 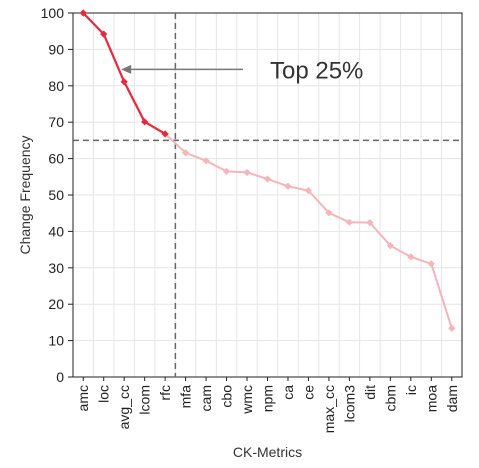 What do you see at coordinates (370, 392) in the screenshot?
I see `x-tick-label: dit` at bounding box center [370, 392].